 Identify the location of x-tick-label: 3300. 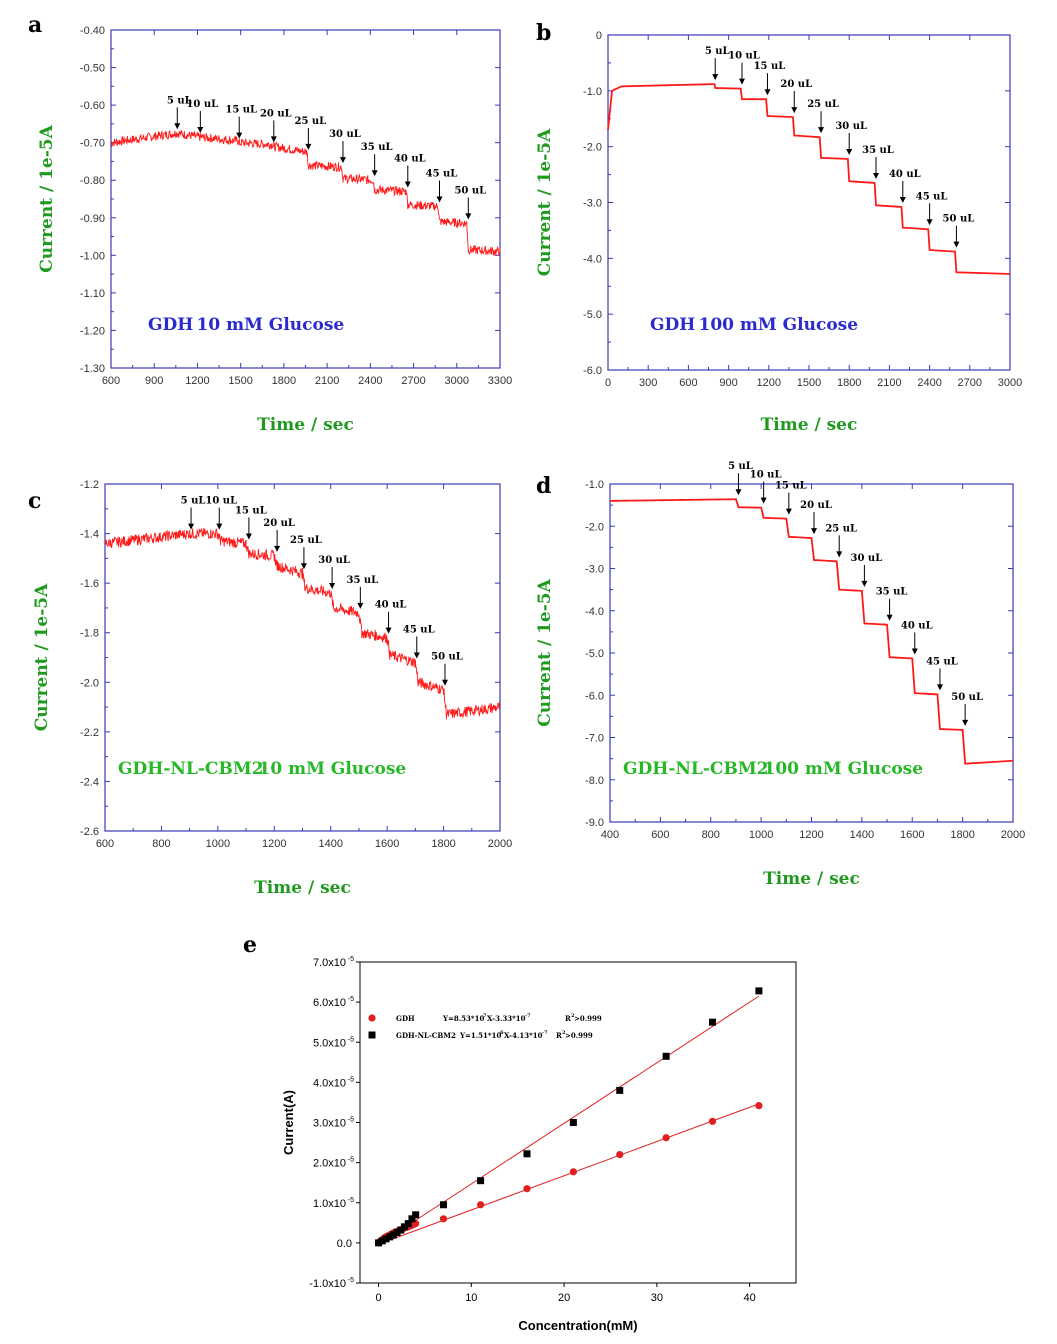
(500, 381).